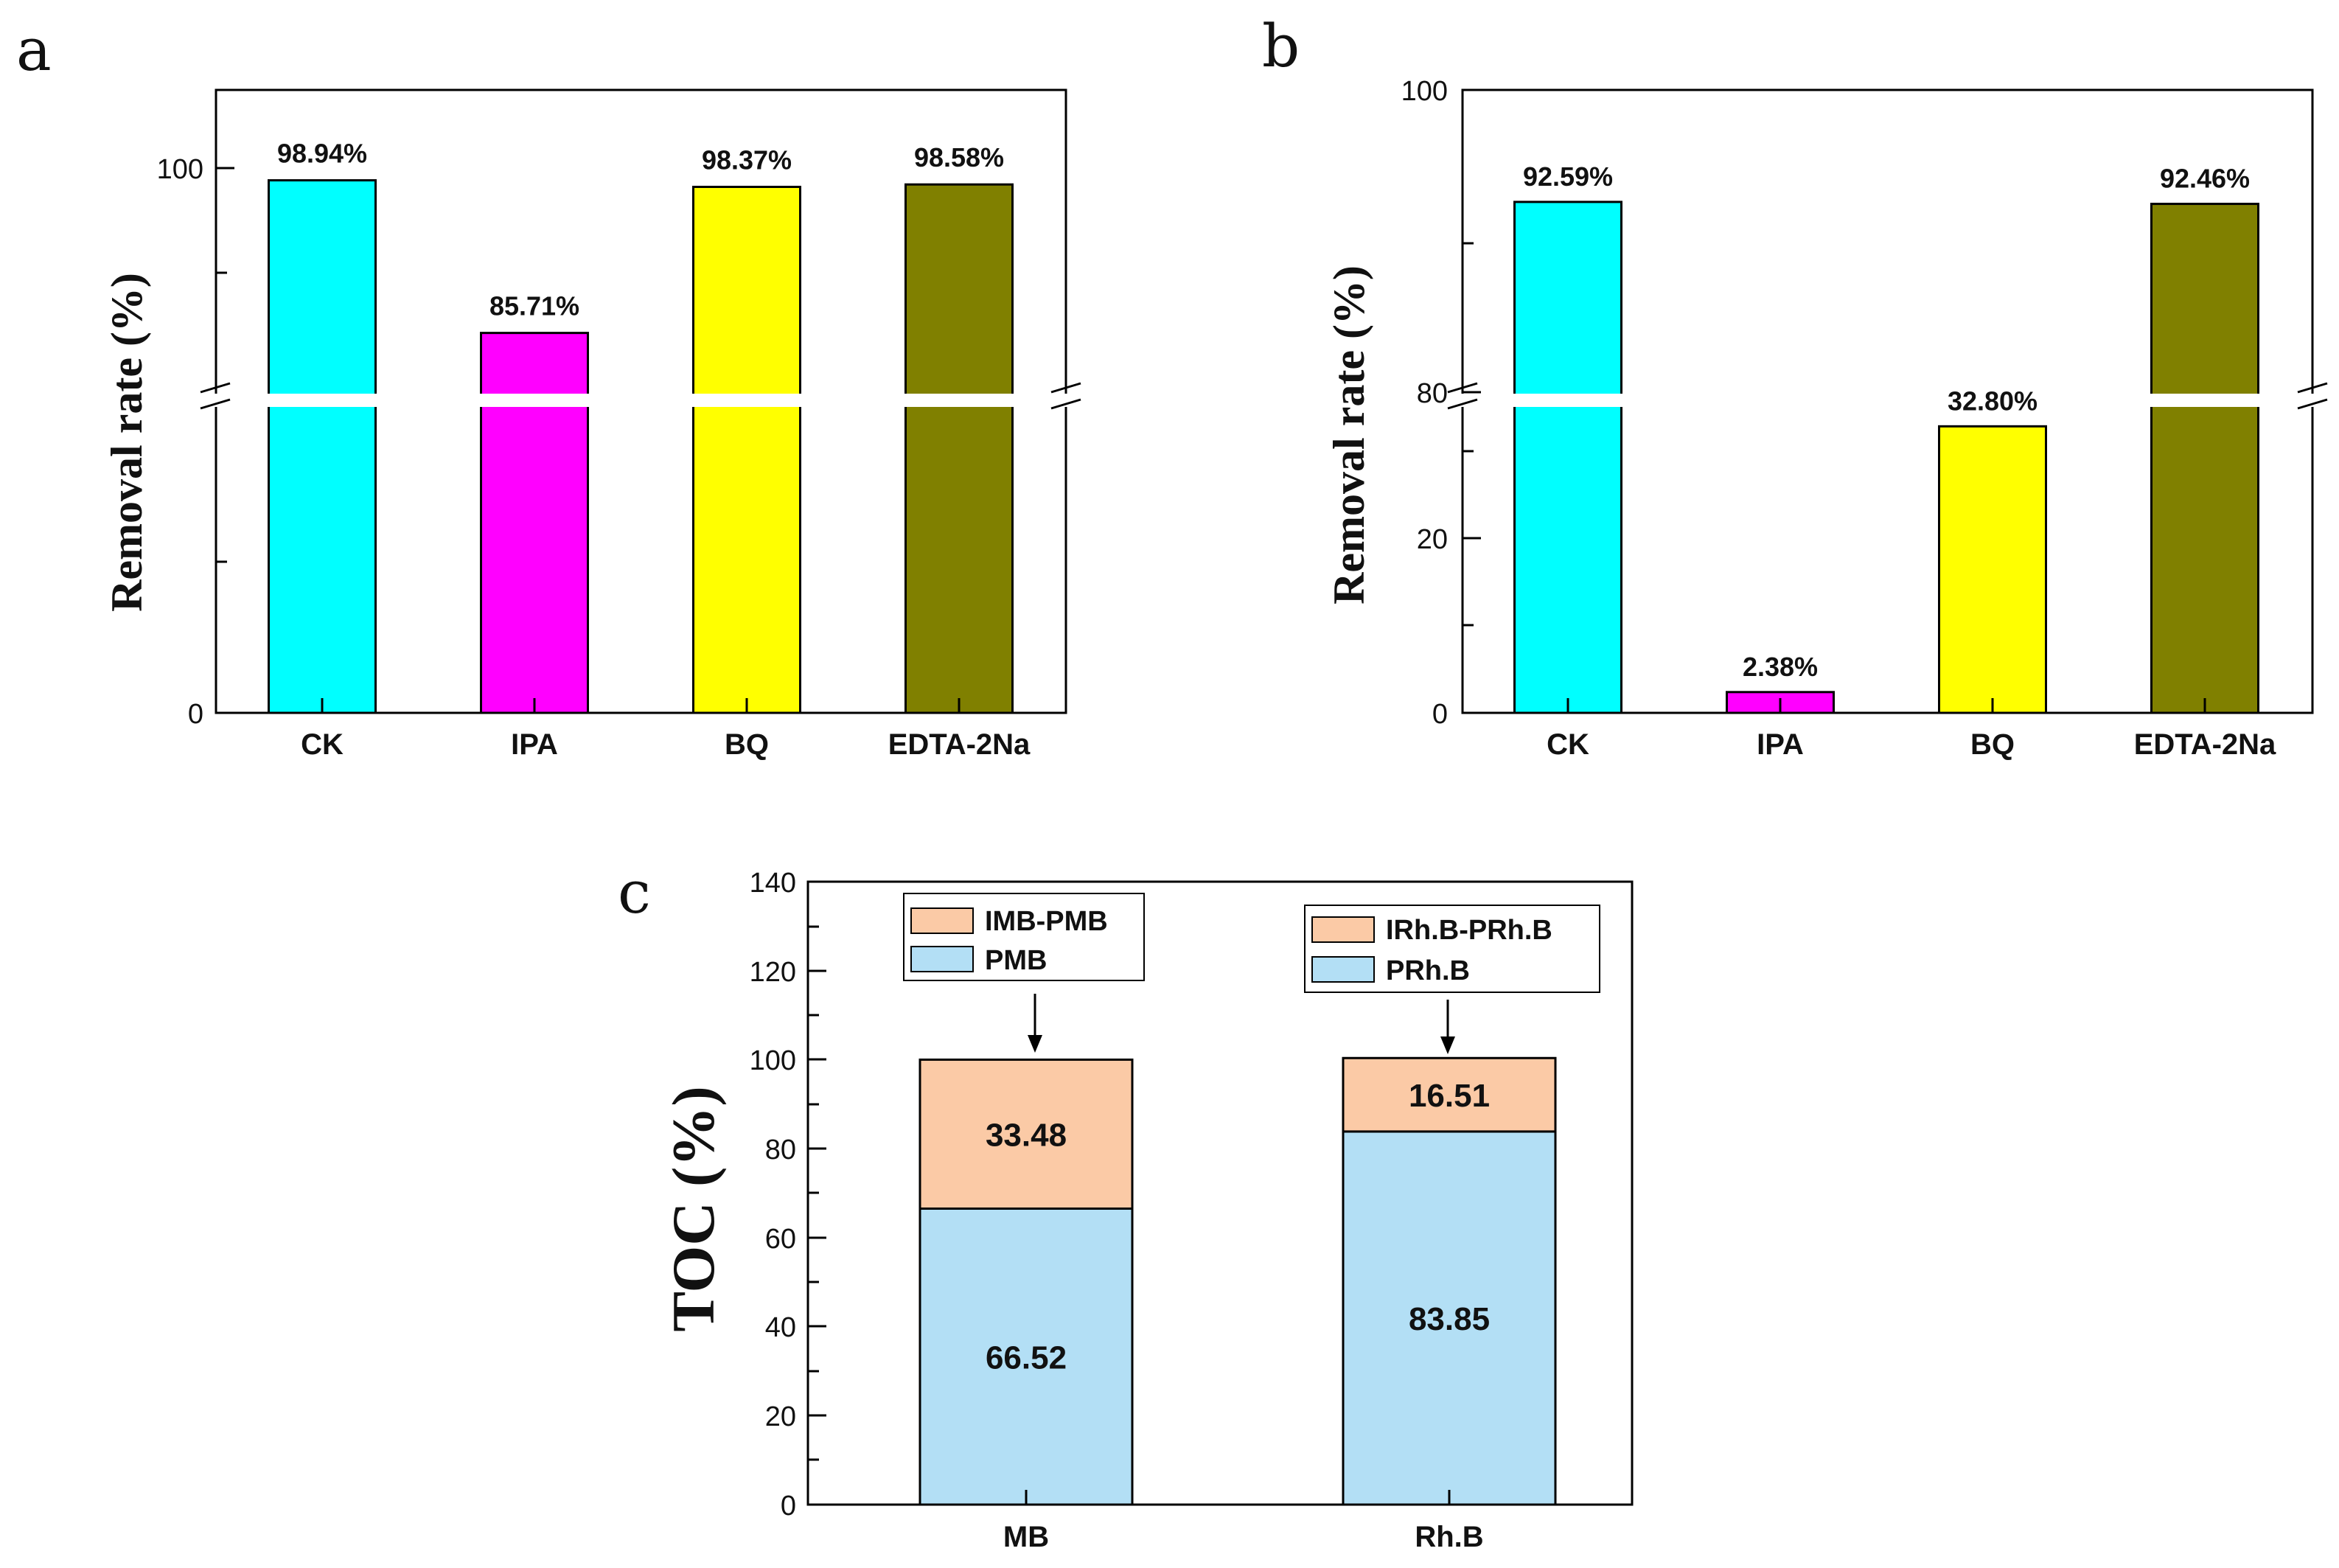 Image resolution: width=2339 pixels, height=1568 pixels. What do you see at coordinates (1992, 744) in the screenshot?
I see `panel-b-xlabel-bq: BQ` at bounding box center [1992, 744].